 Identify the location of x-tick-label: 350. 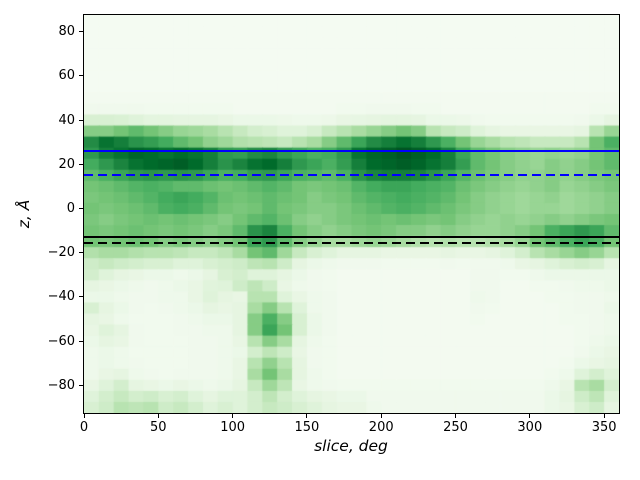
(604, 427).